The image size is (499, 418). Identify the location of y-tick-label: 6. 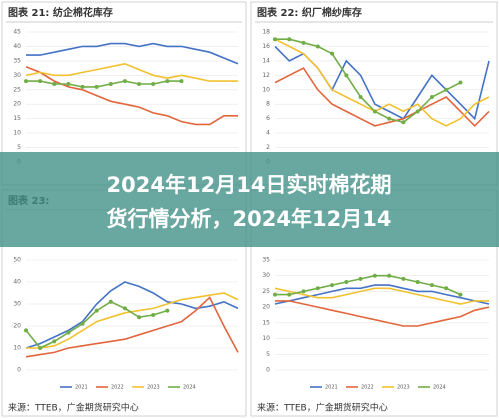
(268, 118).